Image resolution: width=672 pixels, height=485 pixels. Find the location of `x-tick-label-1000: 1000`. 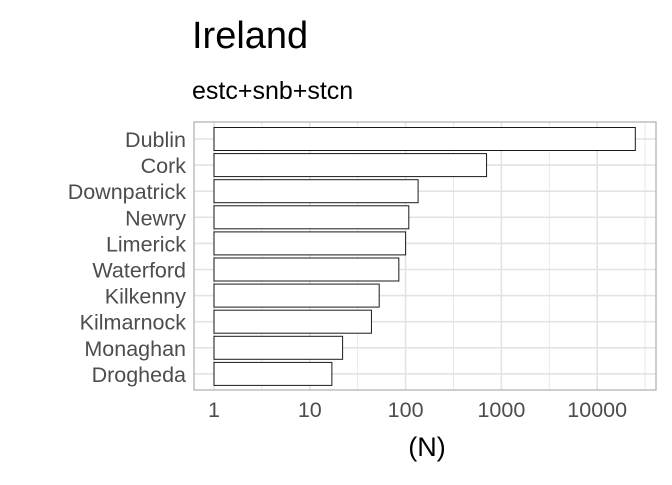

x-tick-label-1000: 1000 is located at coordinates (501, 410).